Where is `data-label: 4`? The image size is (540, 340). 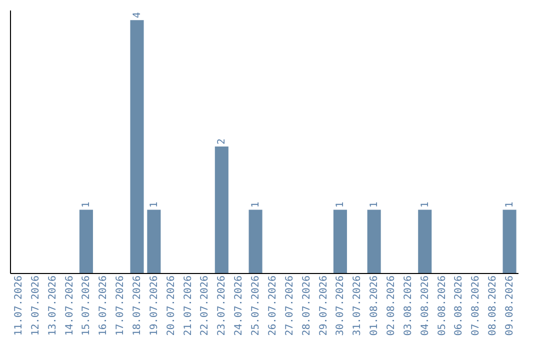
data-label: 4 is located at coordinates (137, 15).